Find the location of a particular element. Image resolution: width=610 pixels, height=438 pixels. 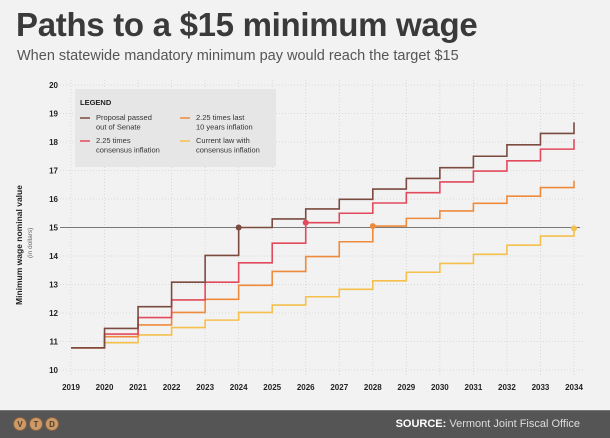

source-credit: SOURCE: Vermont Joint Fiscal Office is located at coordinates (488, 424).